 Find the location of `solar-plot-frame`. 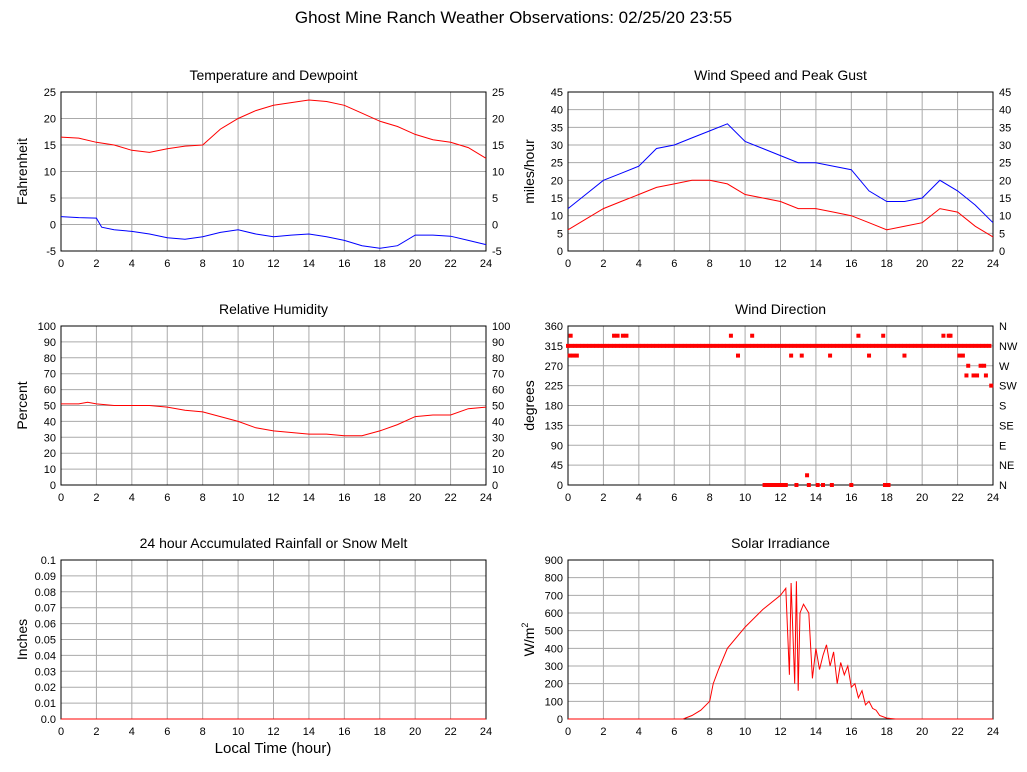

solar-plot-frame is located at coordinates (780, 639).